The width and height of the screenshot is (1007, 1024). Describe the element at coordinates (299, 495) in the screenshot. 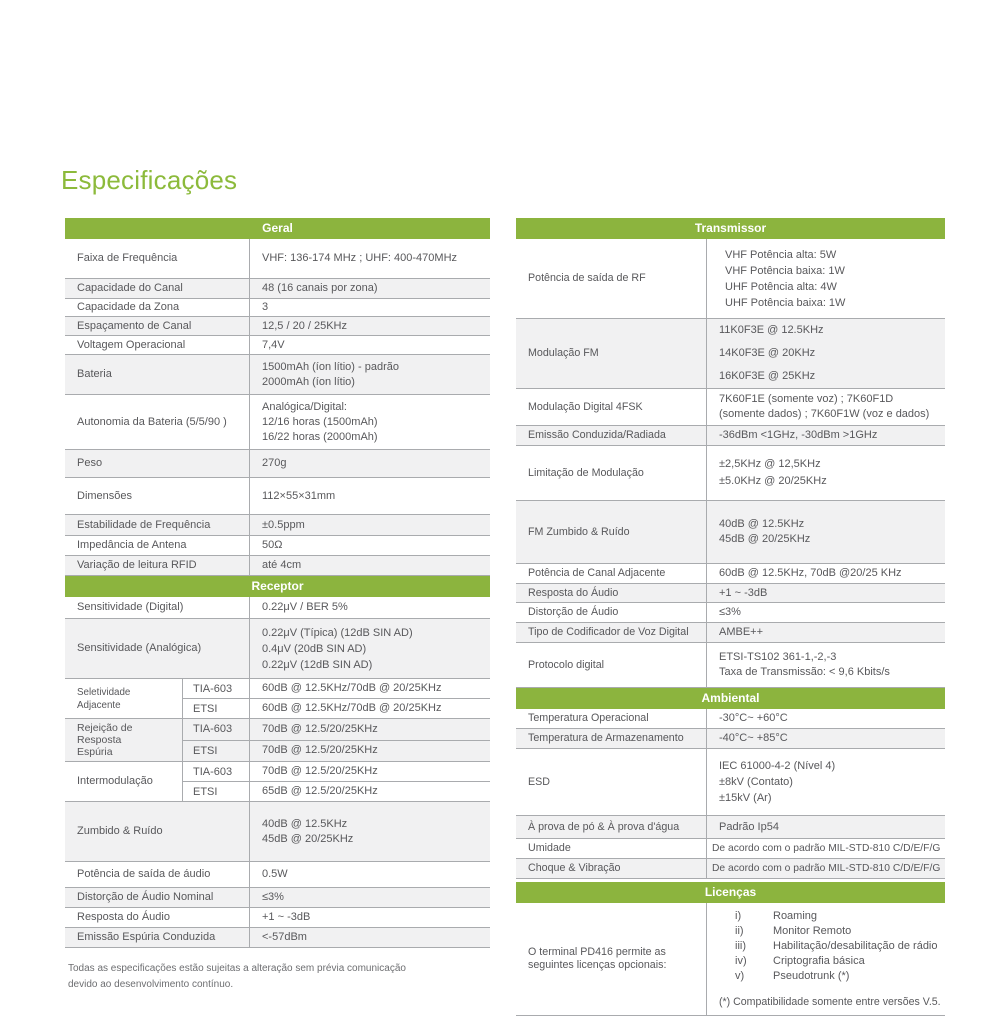

I see `value-line: 112×55×31mm` at that location.